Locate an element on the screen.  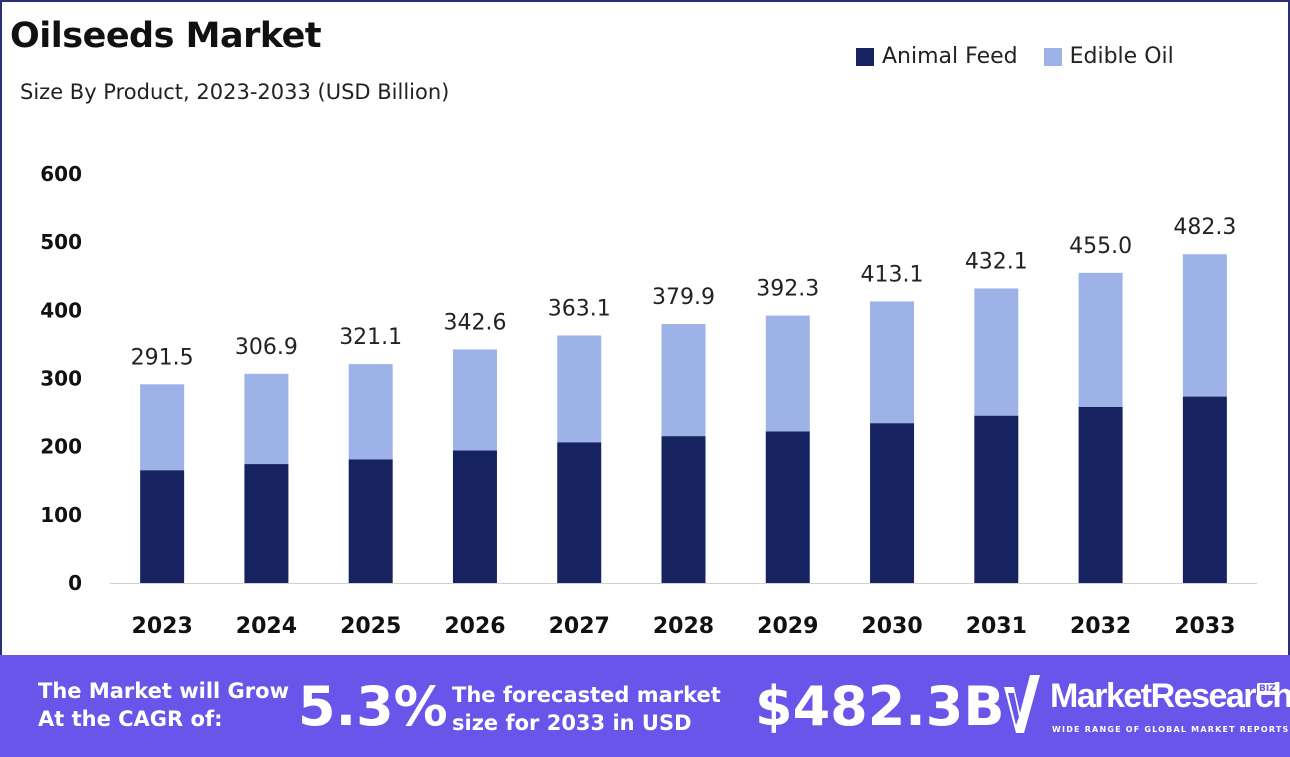
y-tick-label: 100 is located at coordinates (61, 515).